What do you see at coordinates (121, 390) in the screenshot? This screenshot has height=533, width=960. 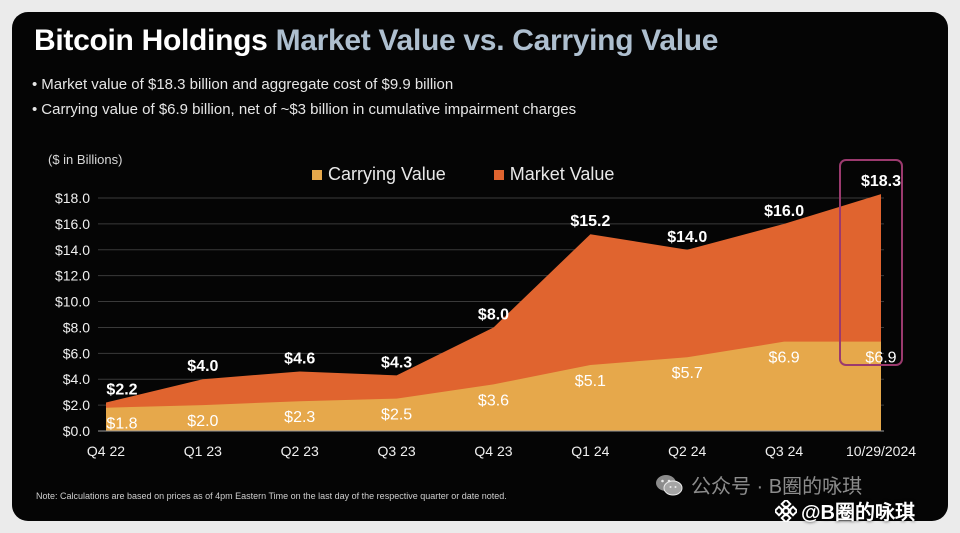 I see `market-value-label: $2.2` at bounding box center [121, 390].